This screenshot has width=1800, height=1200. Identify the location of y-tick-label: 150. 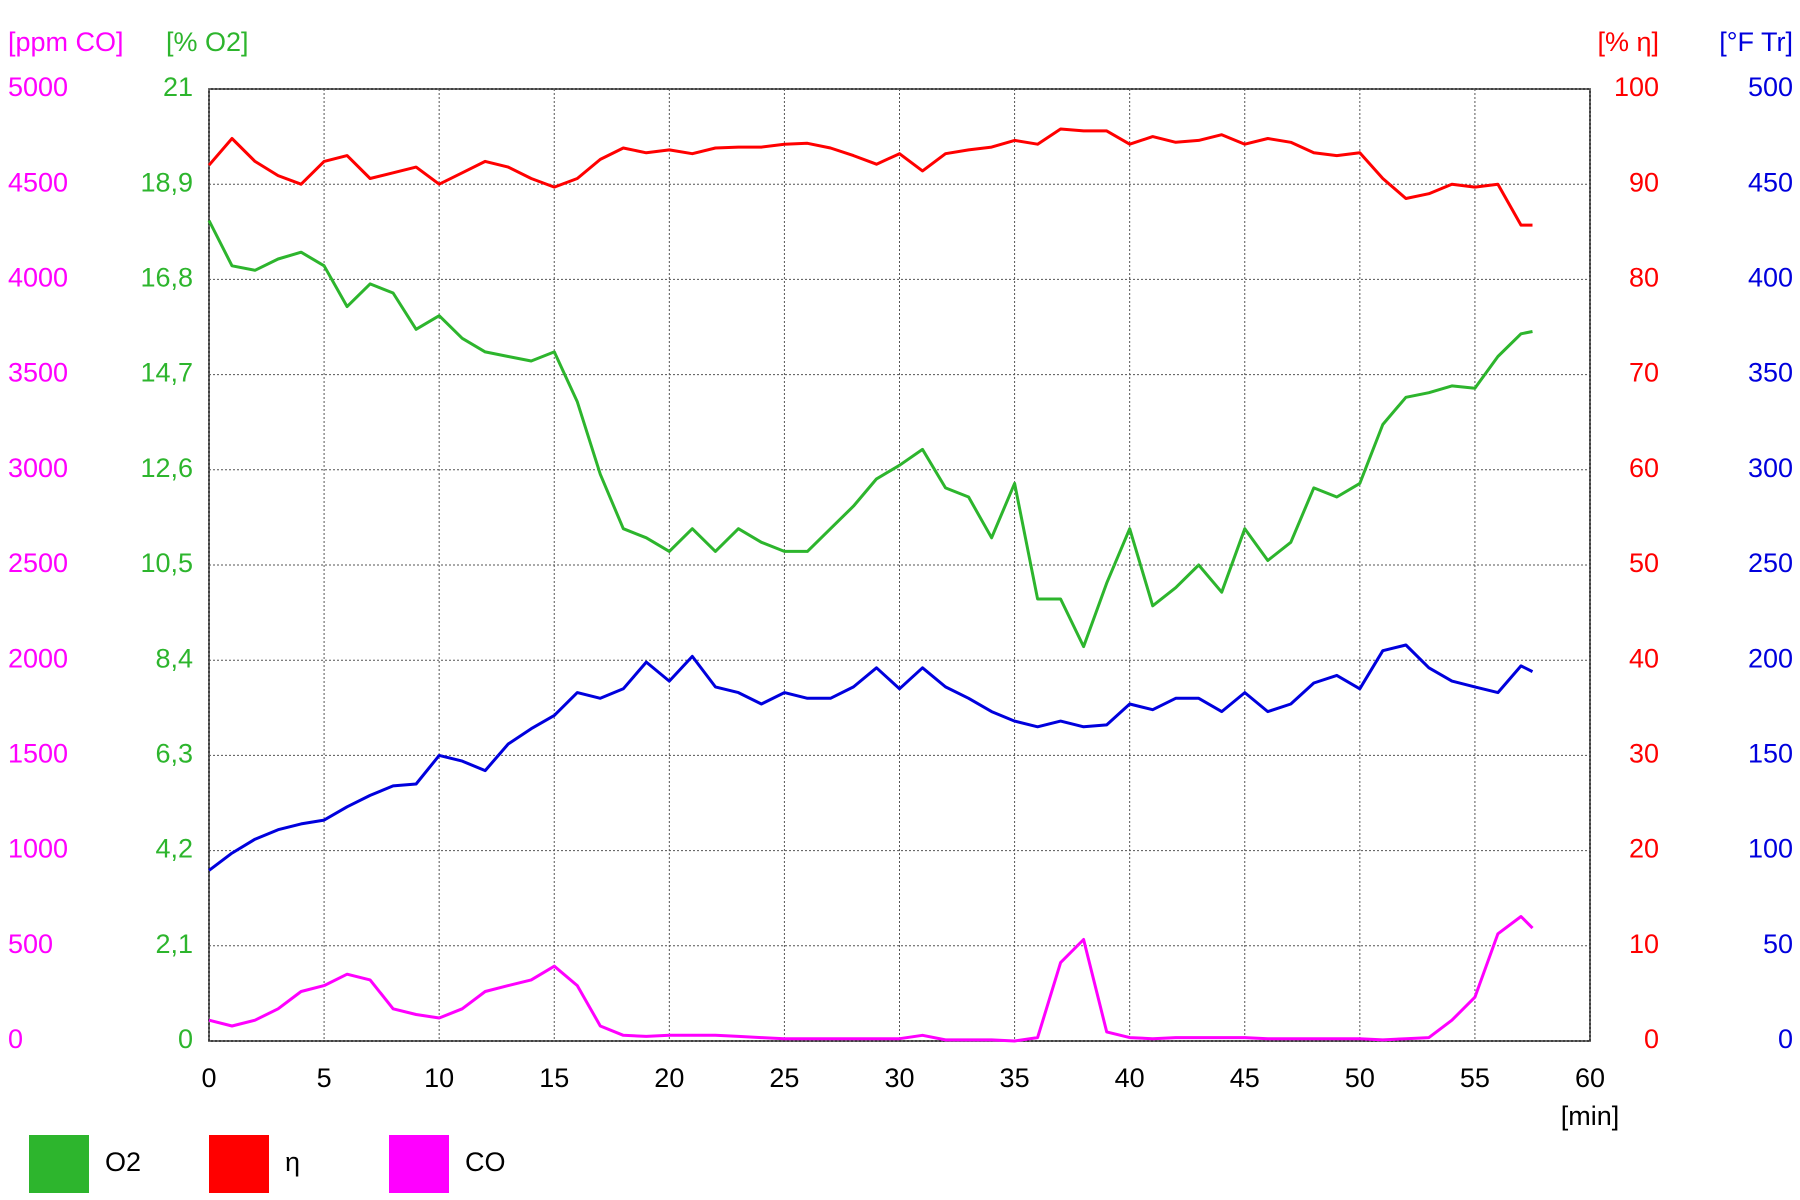
(1770, 754).